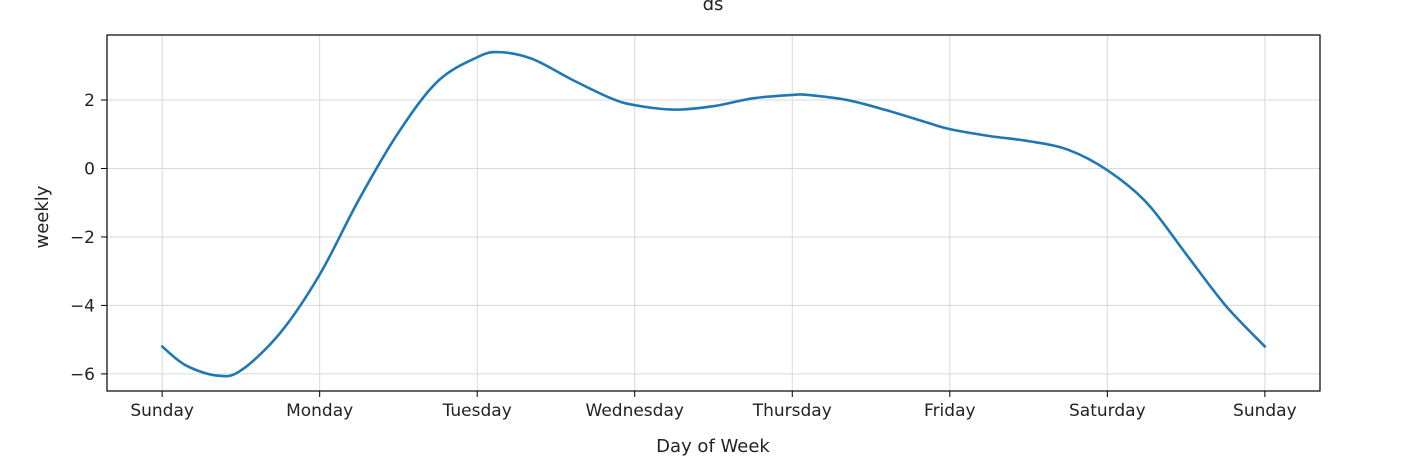 The image size is (1426, 465). Describe the element at coordinates (1107, 411) in the screenshot. I see `x-tick-label: Saturday` at that location.